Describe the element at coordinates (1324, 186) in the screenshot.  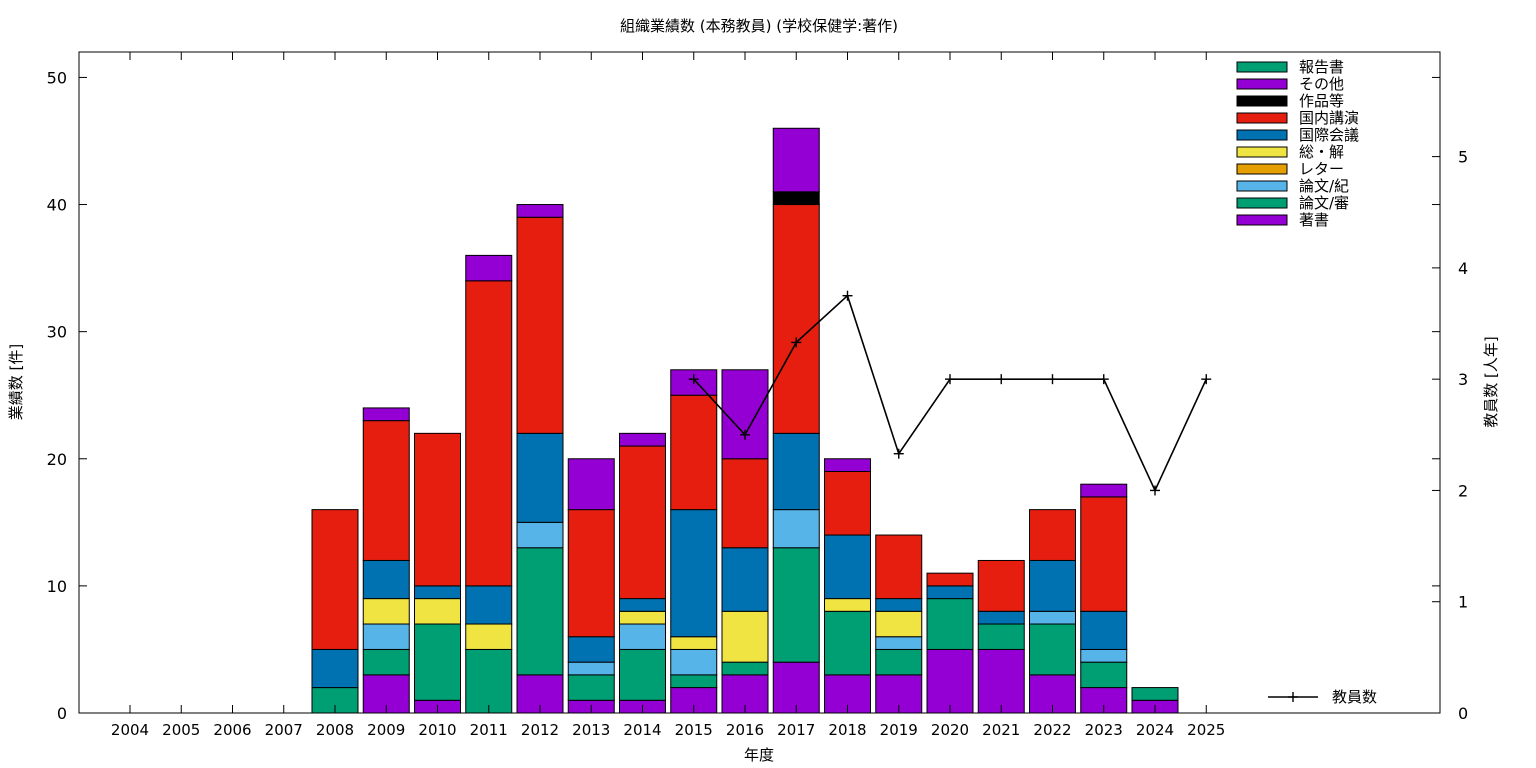
I see `legend-label-7: 論文/紀` at that location.